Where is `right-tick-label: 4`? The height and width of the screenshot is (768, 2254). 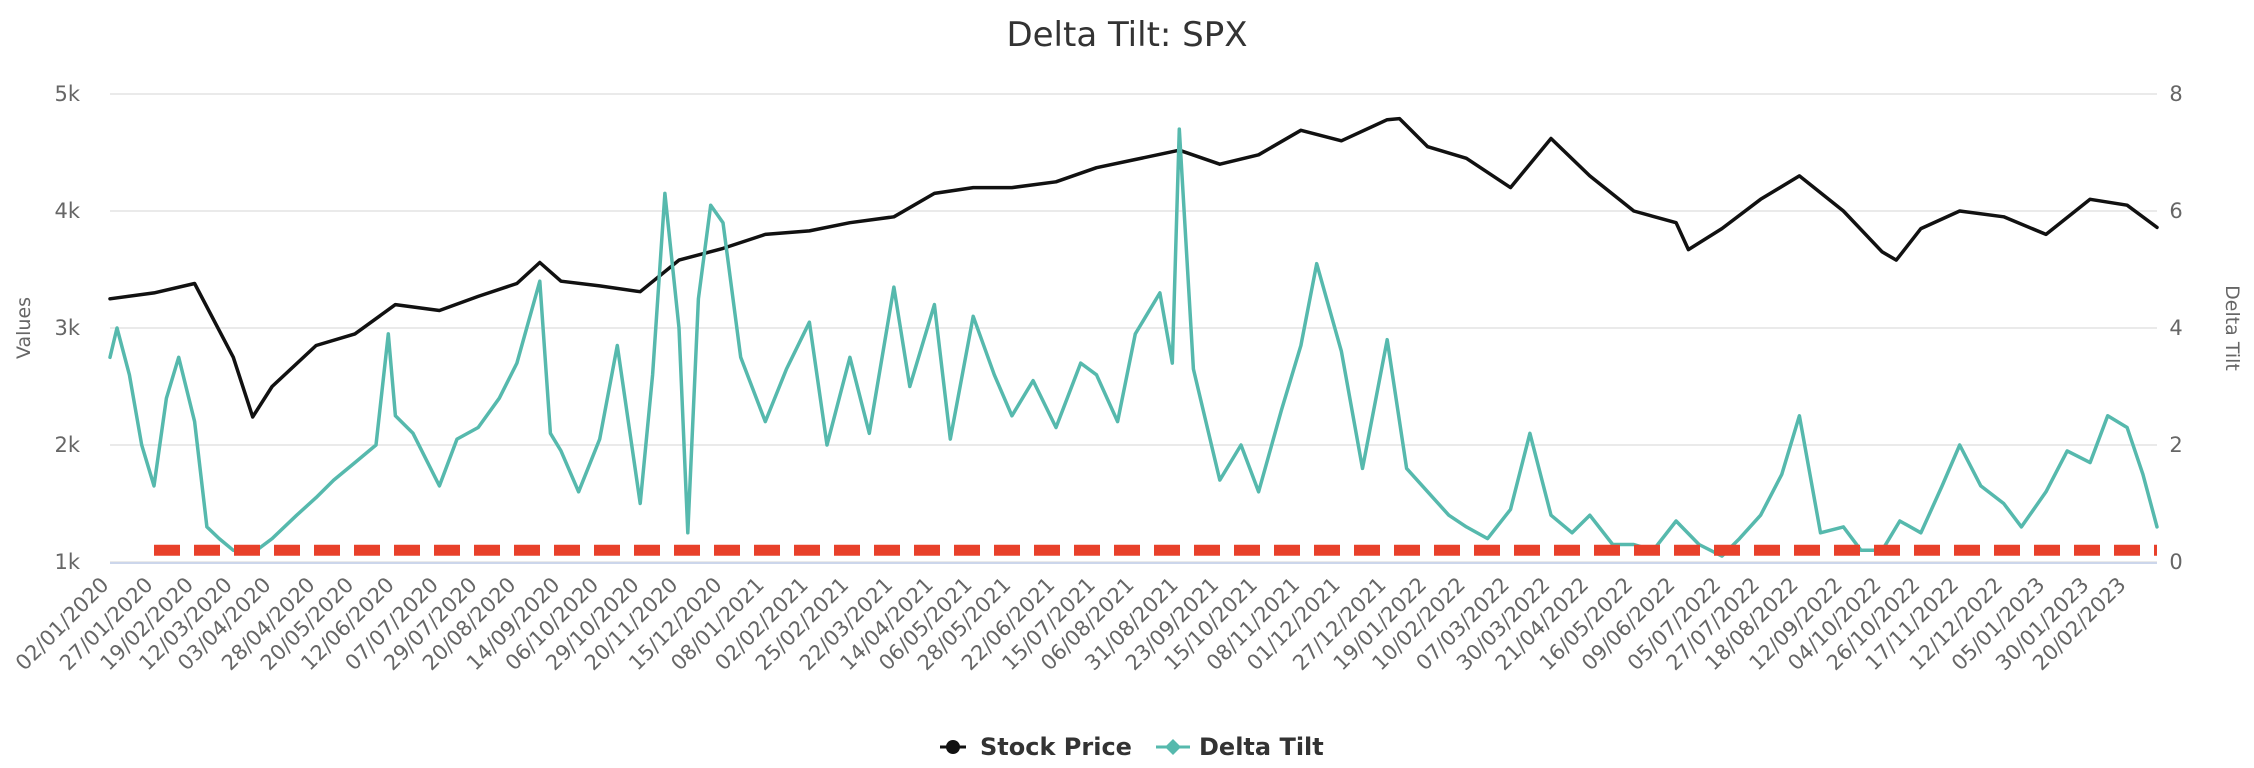 right-tick-label: 4 is located at coordinates (2175, 328).